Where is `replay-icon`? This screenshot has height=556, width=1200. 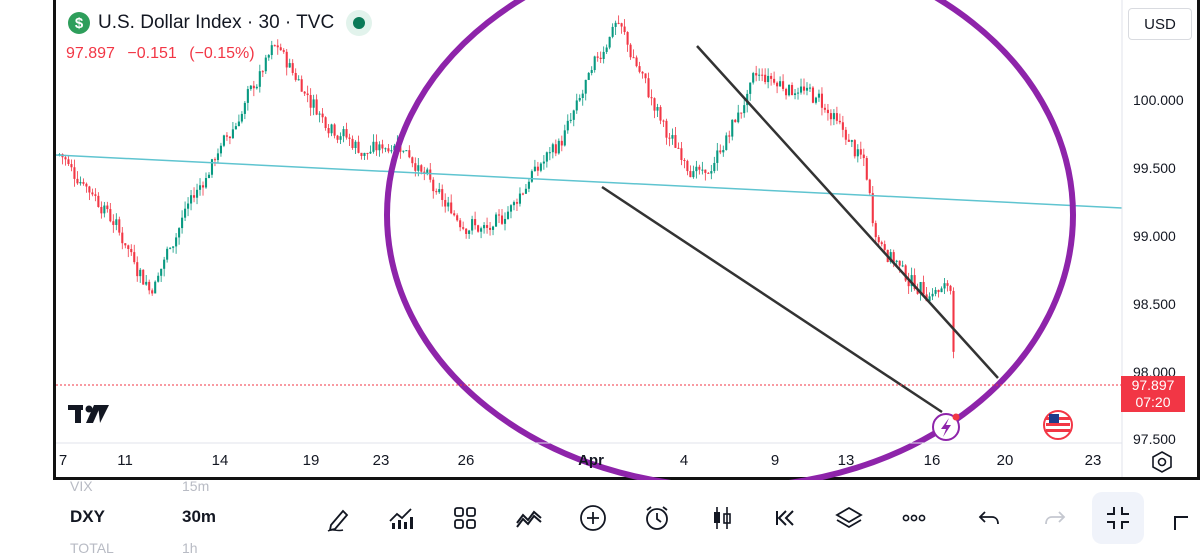 replay-icon is located at coordinates (785, 518).